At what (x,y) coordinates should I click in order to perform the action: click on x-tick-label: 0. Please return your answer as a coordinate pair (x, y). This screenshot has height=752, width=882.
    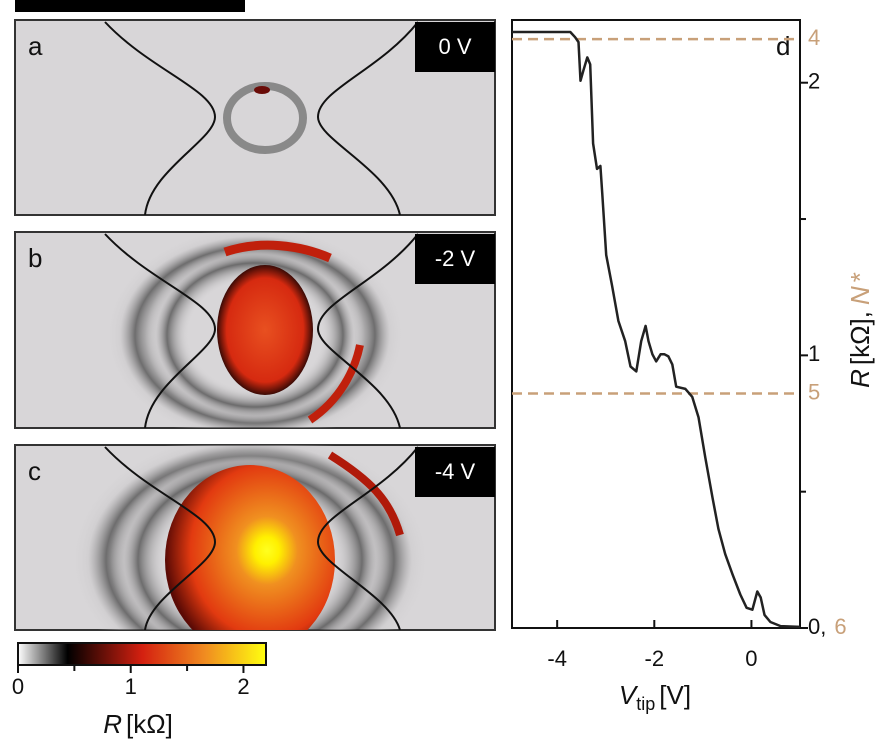
    Looking at the image, I should click on (751, 658).